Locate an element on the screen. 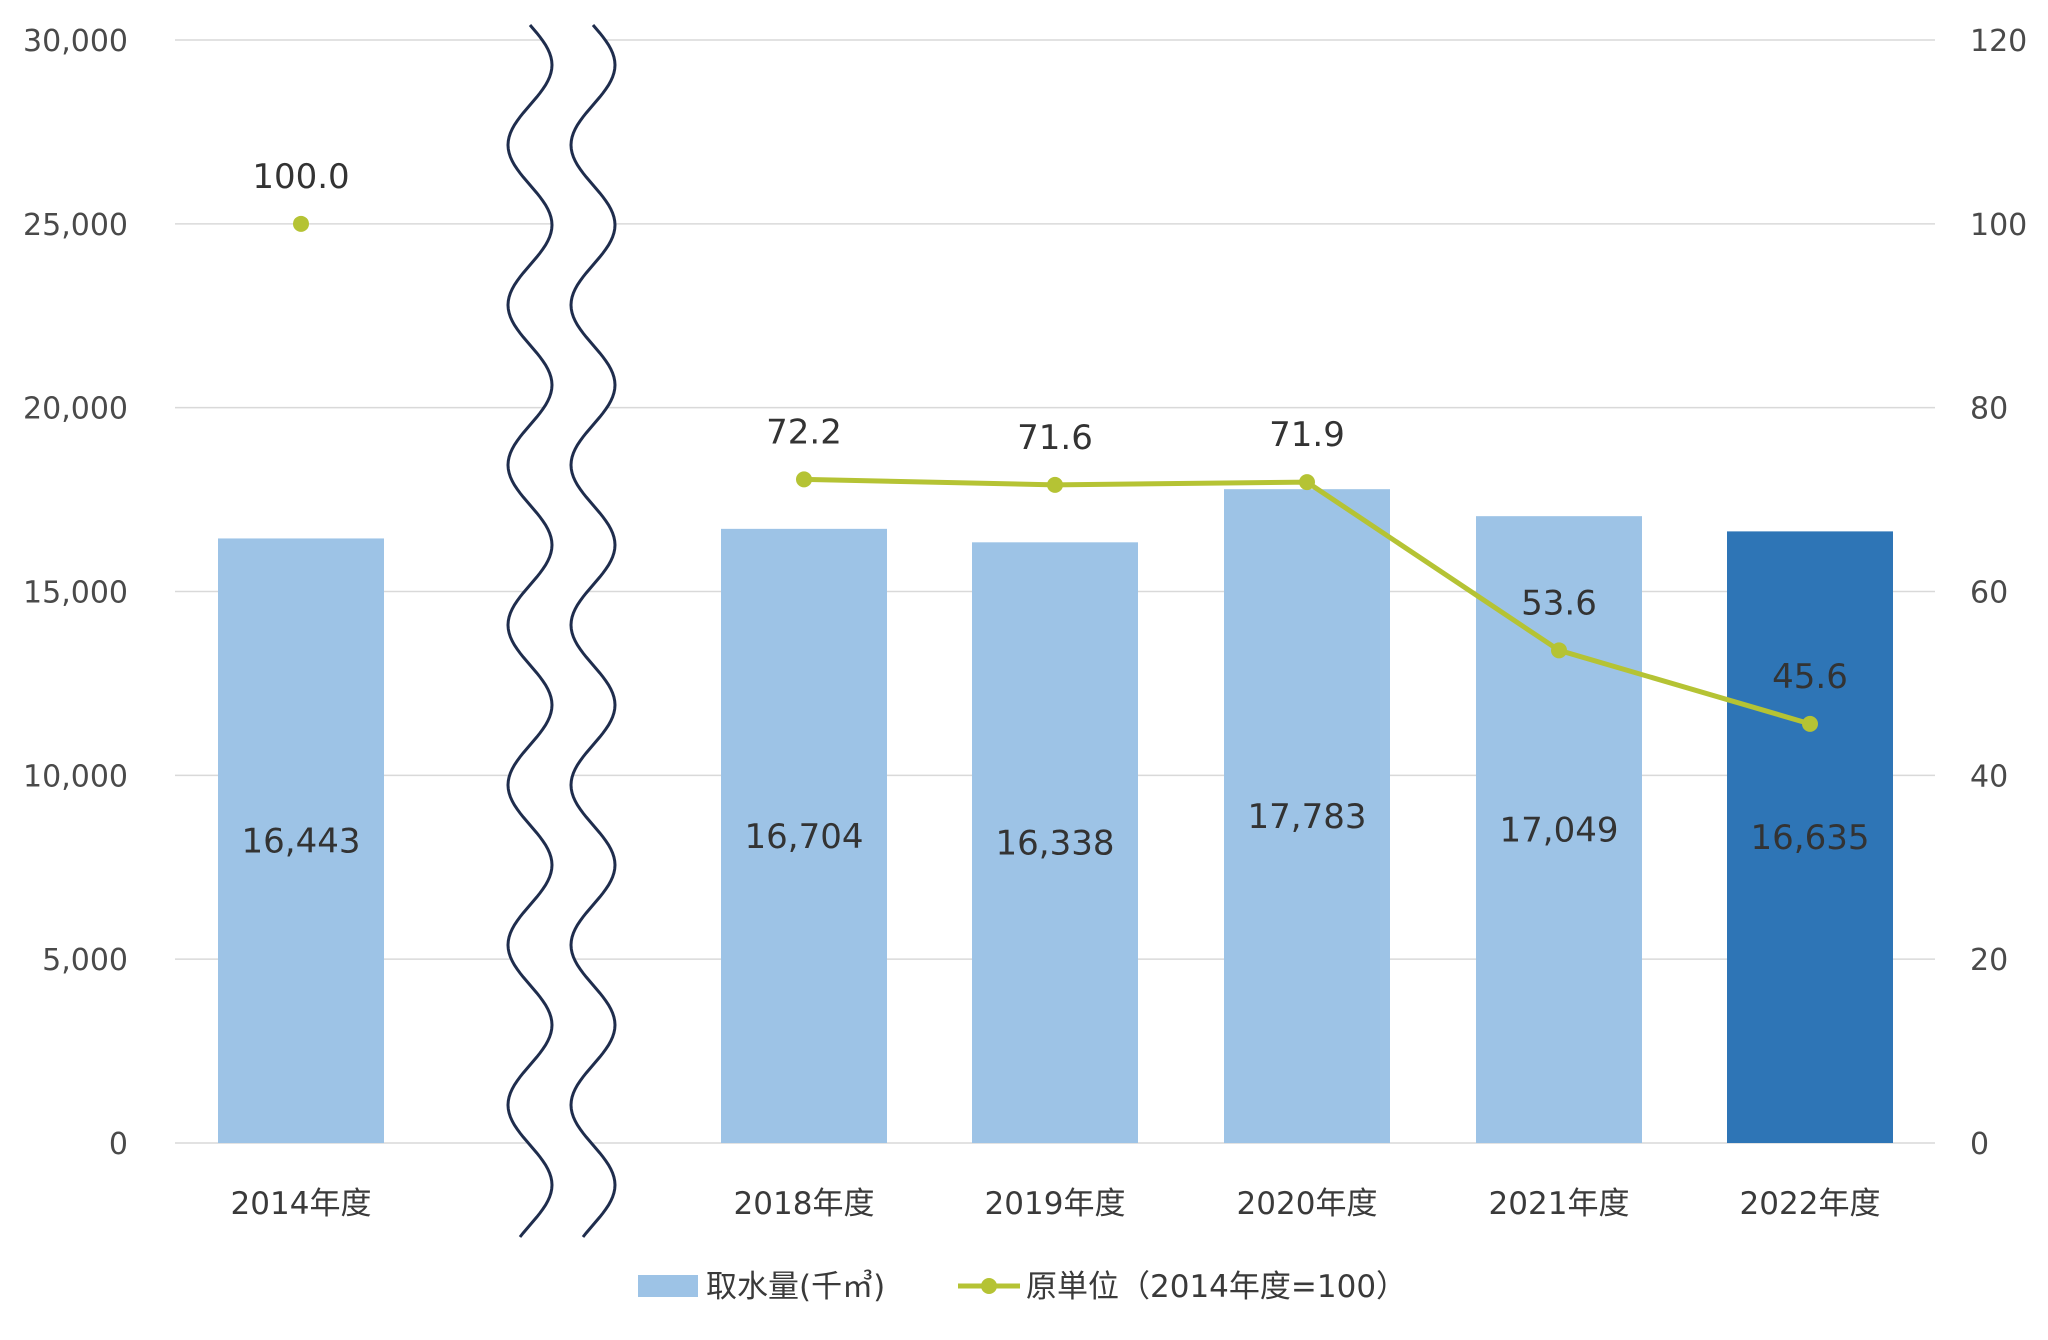  bar-value-label: 16,704 is located at coordinates (804, 837).